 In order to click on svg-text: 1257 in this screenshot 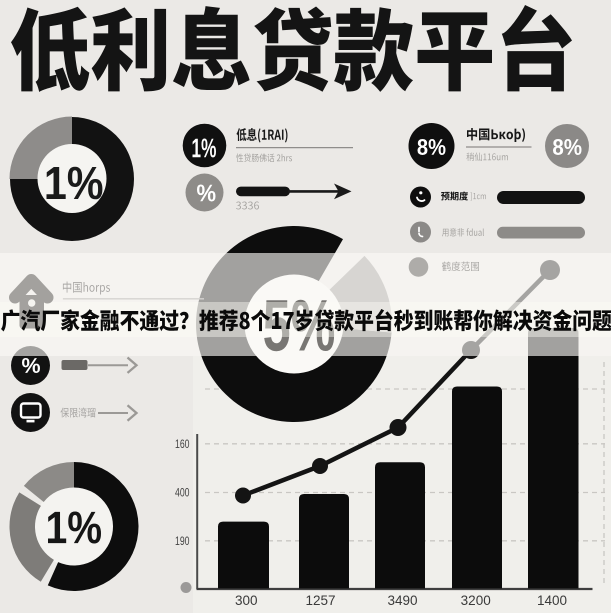, I will do `click(320, 600)`.